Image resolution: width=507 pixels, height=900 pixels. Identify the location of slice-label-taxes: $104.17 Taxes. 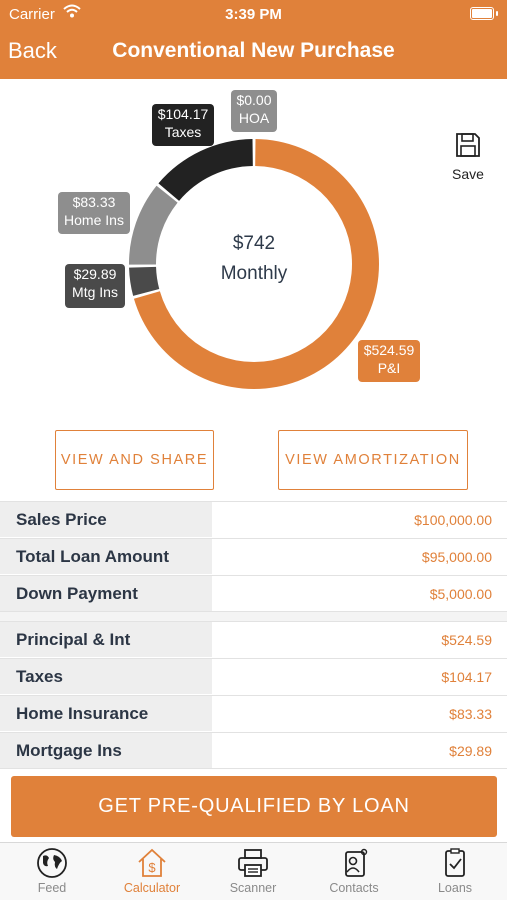
(183, 125).